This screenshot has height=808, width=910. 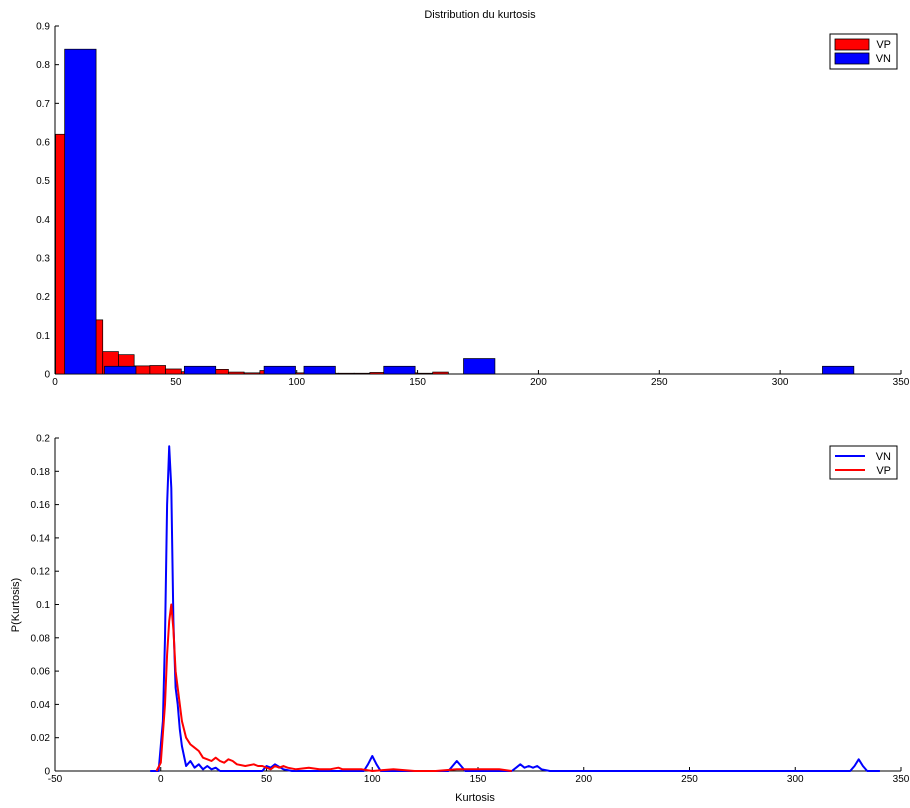 What do you see at coordinates (41, 472) in the screenshot?
I see `y-tick-label: 0.18` at bounding box center [41, 472].